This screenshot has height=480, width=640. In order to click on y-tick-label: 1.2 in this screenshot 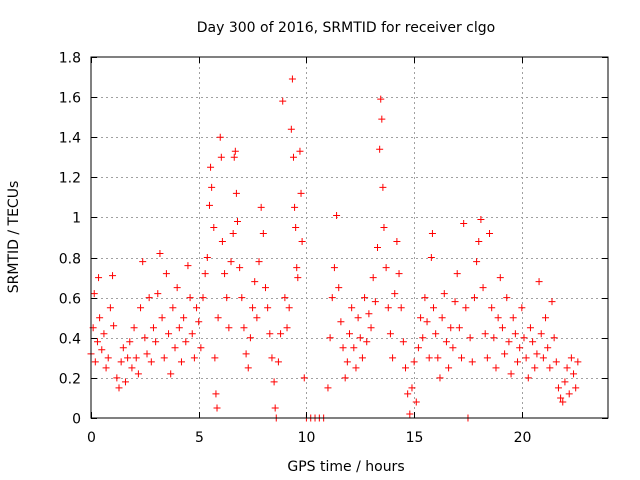, I will do `click(70, 179)`.